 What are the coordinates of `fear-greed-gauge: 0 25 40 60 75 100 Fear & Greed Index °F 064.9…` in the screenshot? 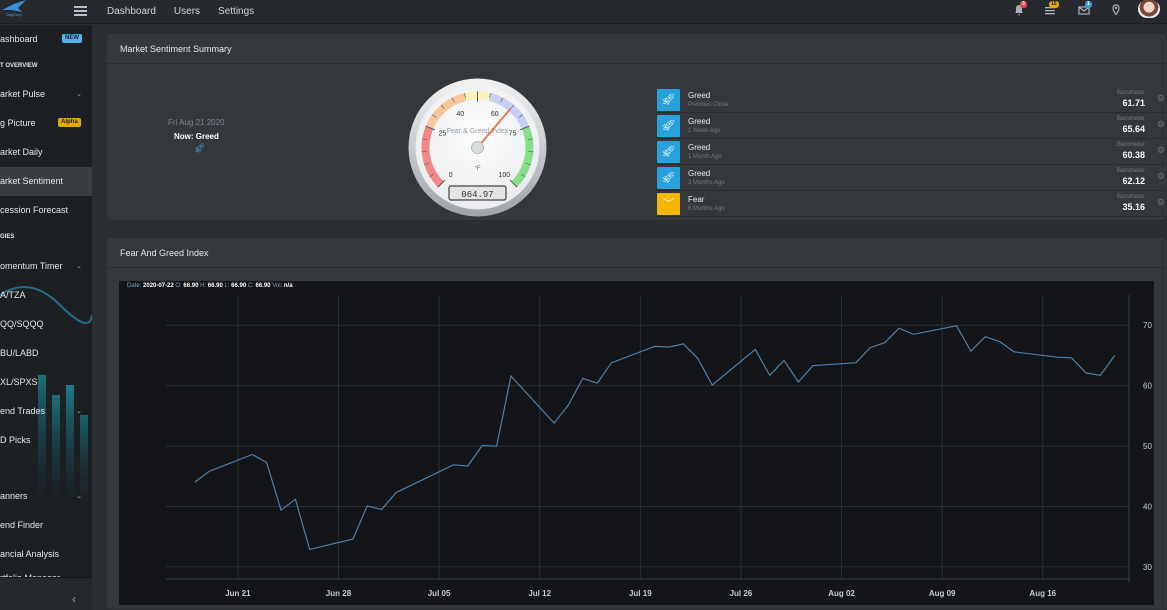 It's located at (477, 147).